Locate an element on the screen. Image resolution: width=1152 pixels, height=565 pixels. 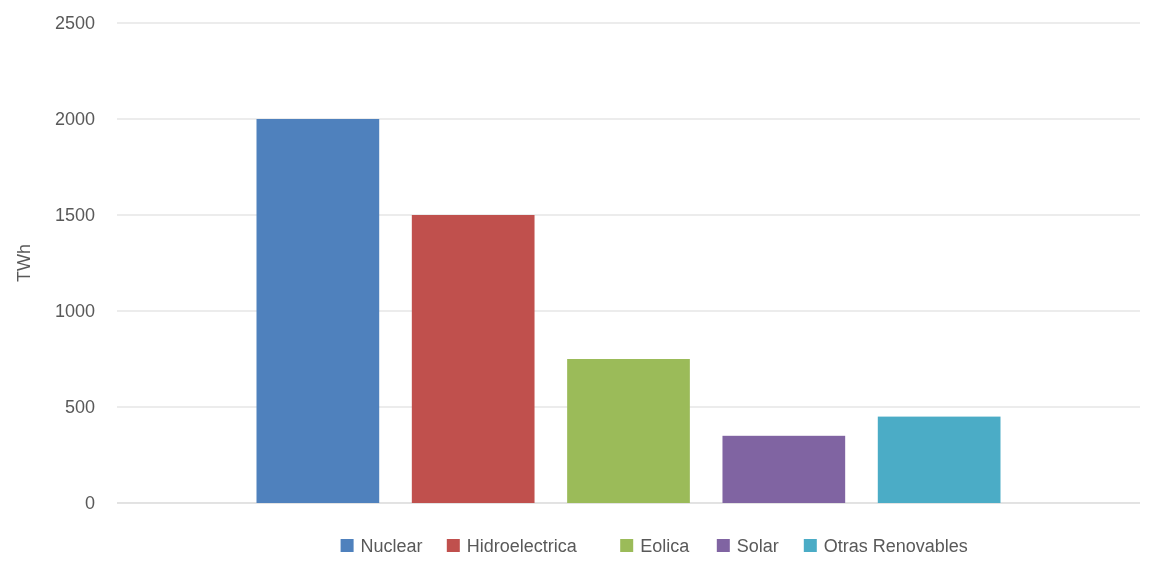
legend-label: Eolica is located at coordinates (665, 546).